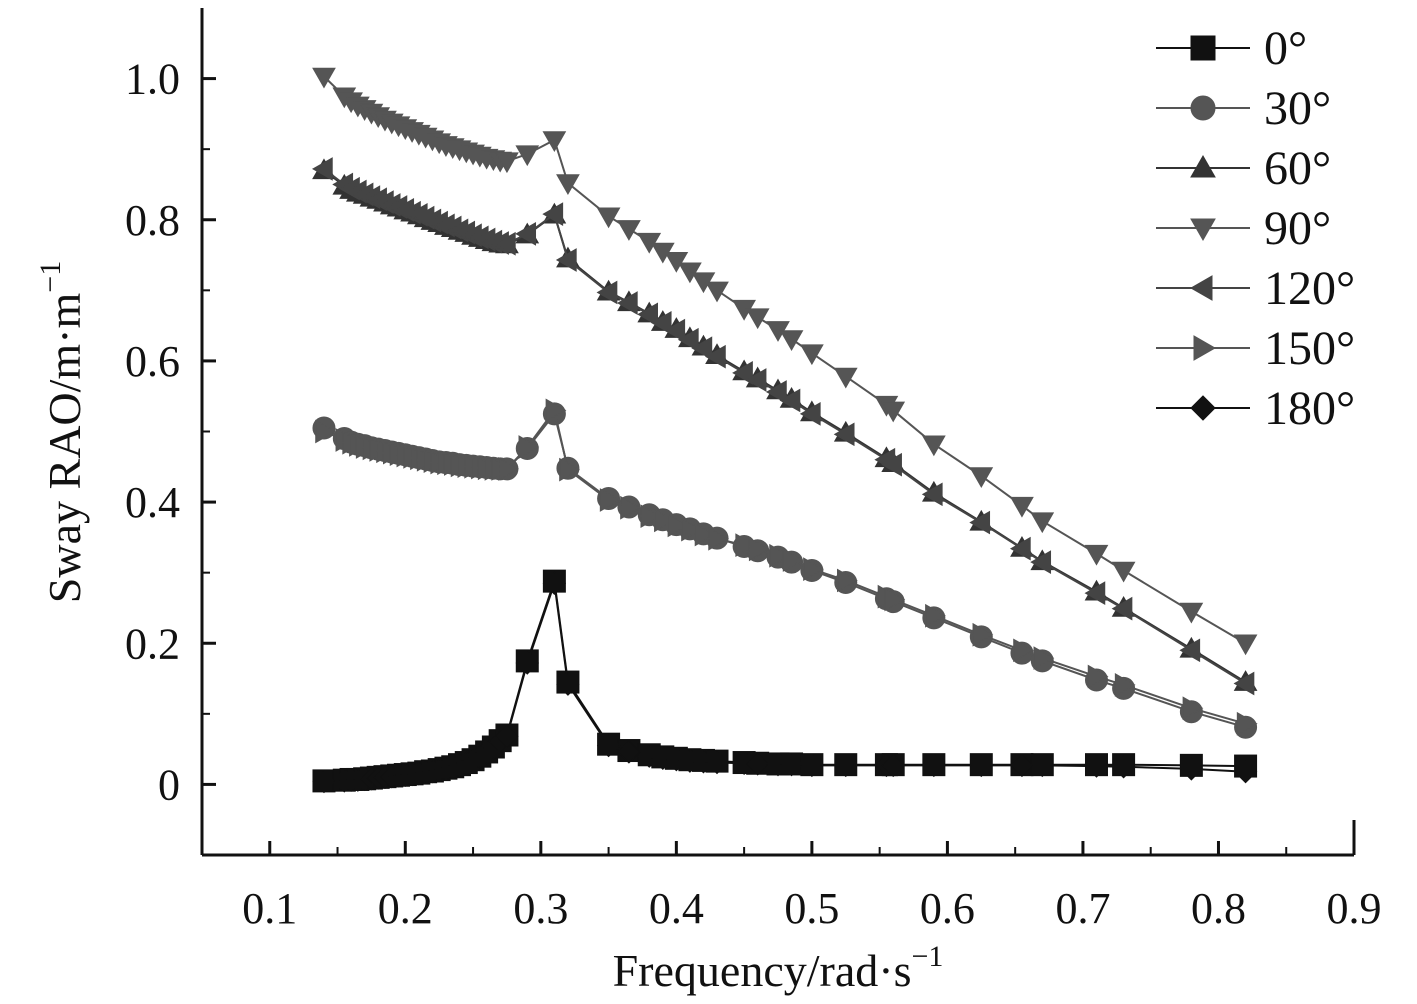 This screenshot has height=1004, width=1417. Describe the element at coordinates (64, 447) in the screenshot. I see `y-axis-title-main: Sway RAO/m·m` at that location.